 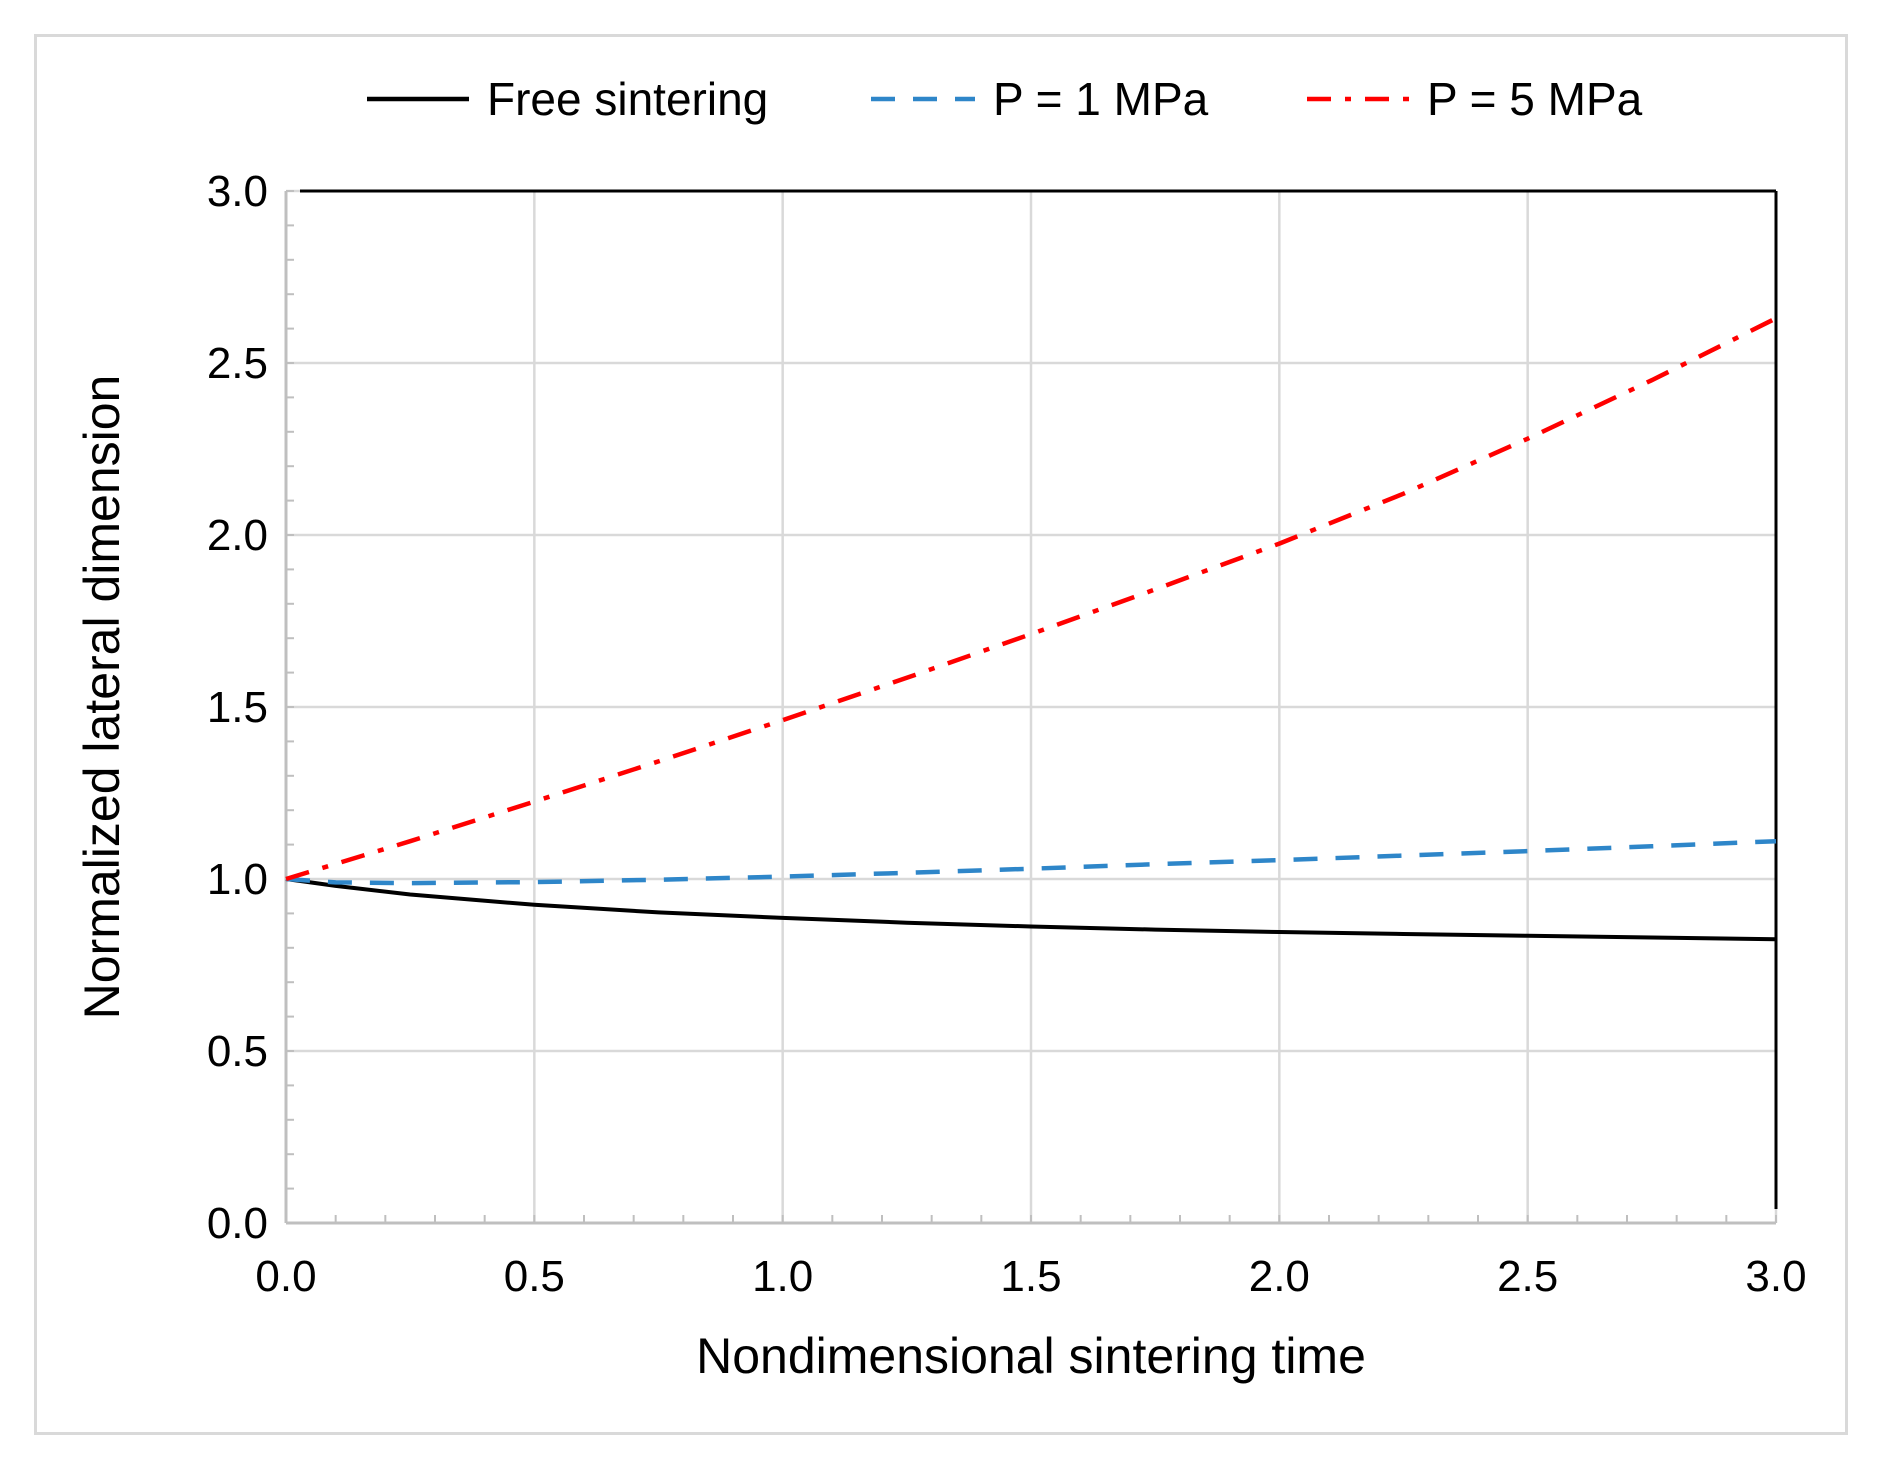 I want to click on y-tick-label: 2.5, so click(x=237, y=363).